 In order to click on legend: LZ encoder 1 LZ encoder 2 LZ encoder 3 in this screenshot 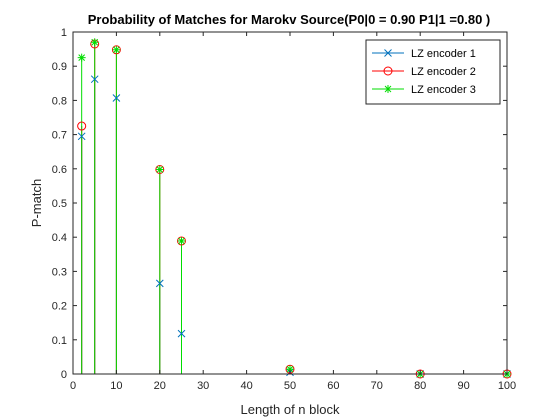, I will do `click(433, 72)`.